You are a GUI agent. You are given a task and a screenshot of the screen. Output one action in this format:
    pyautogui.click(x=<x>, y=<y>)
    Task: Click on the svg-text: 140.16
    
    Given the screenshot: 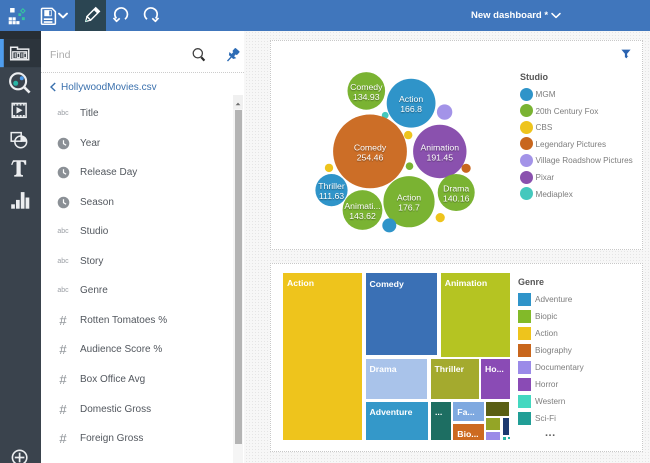 What is the action you would take?
    pyautogui.click(x=456, y=199)
    